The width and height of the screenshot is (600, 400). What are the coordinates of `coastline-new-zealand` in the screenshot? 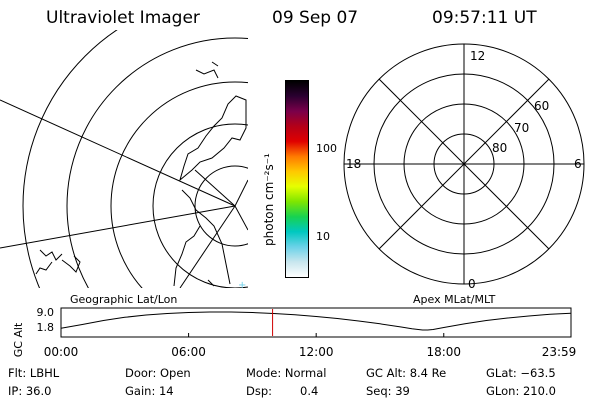 It's located at (58, 262).